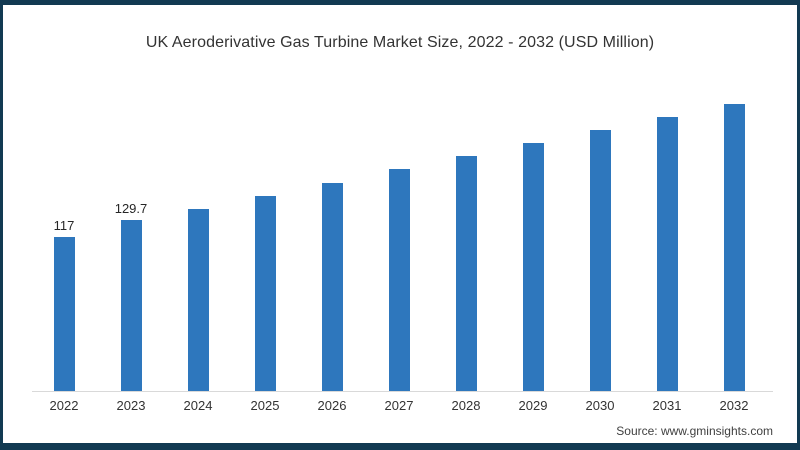  What do you see at coordinates (198, 405) in the screenshot?
I see `x-tick-label-2024: 2024` at bounding box center [198, 405].